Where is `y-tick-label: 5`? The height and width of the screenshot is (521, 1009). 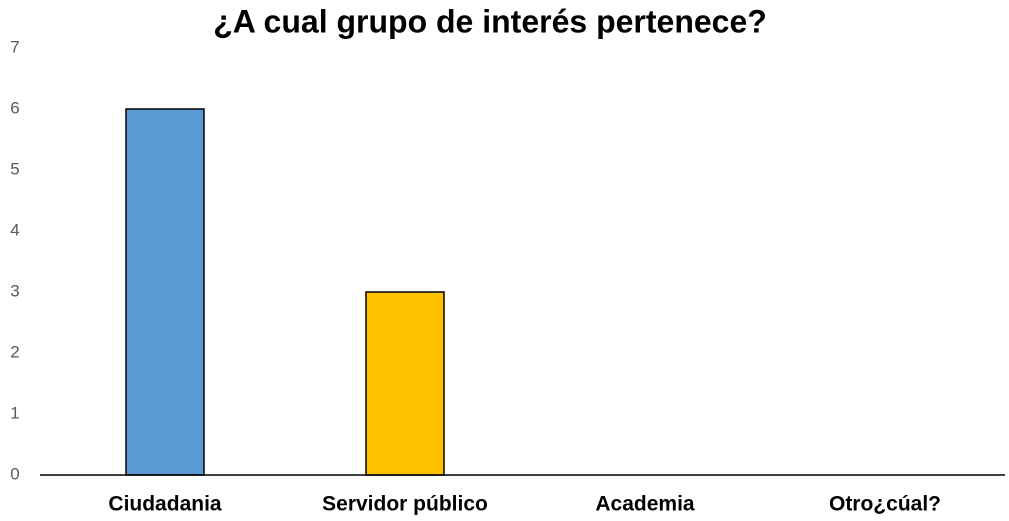 y-tick-label: 5 is located at coordinates (14, 168).